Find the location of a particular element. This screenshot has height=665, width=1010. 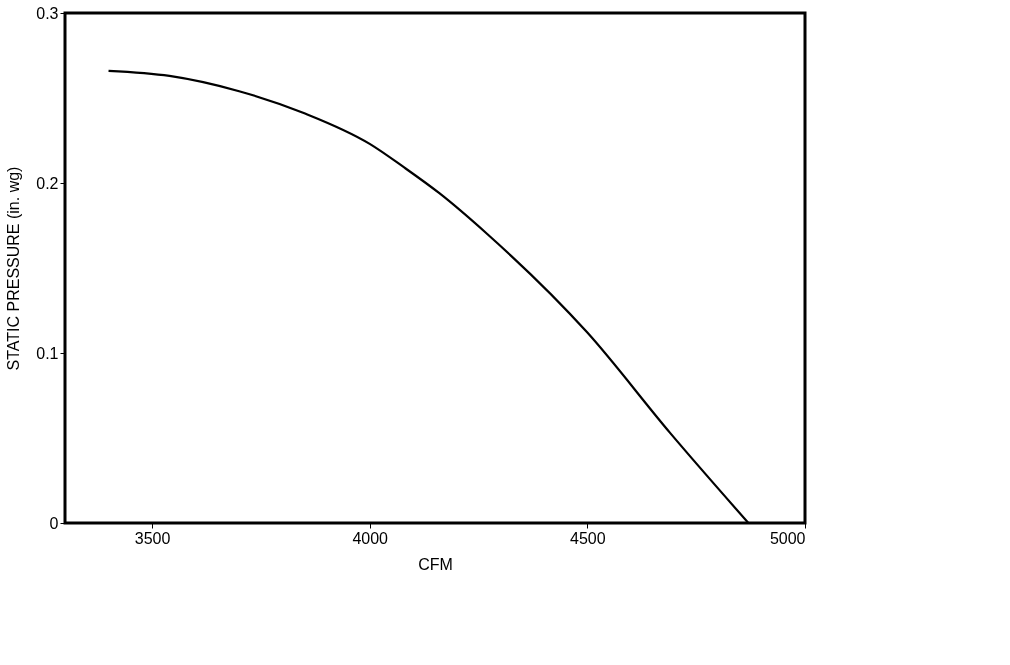

x-tick-label: 3500 is located at coordinates (152, 538).